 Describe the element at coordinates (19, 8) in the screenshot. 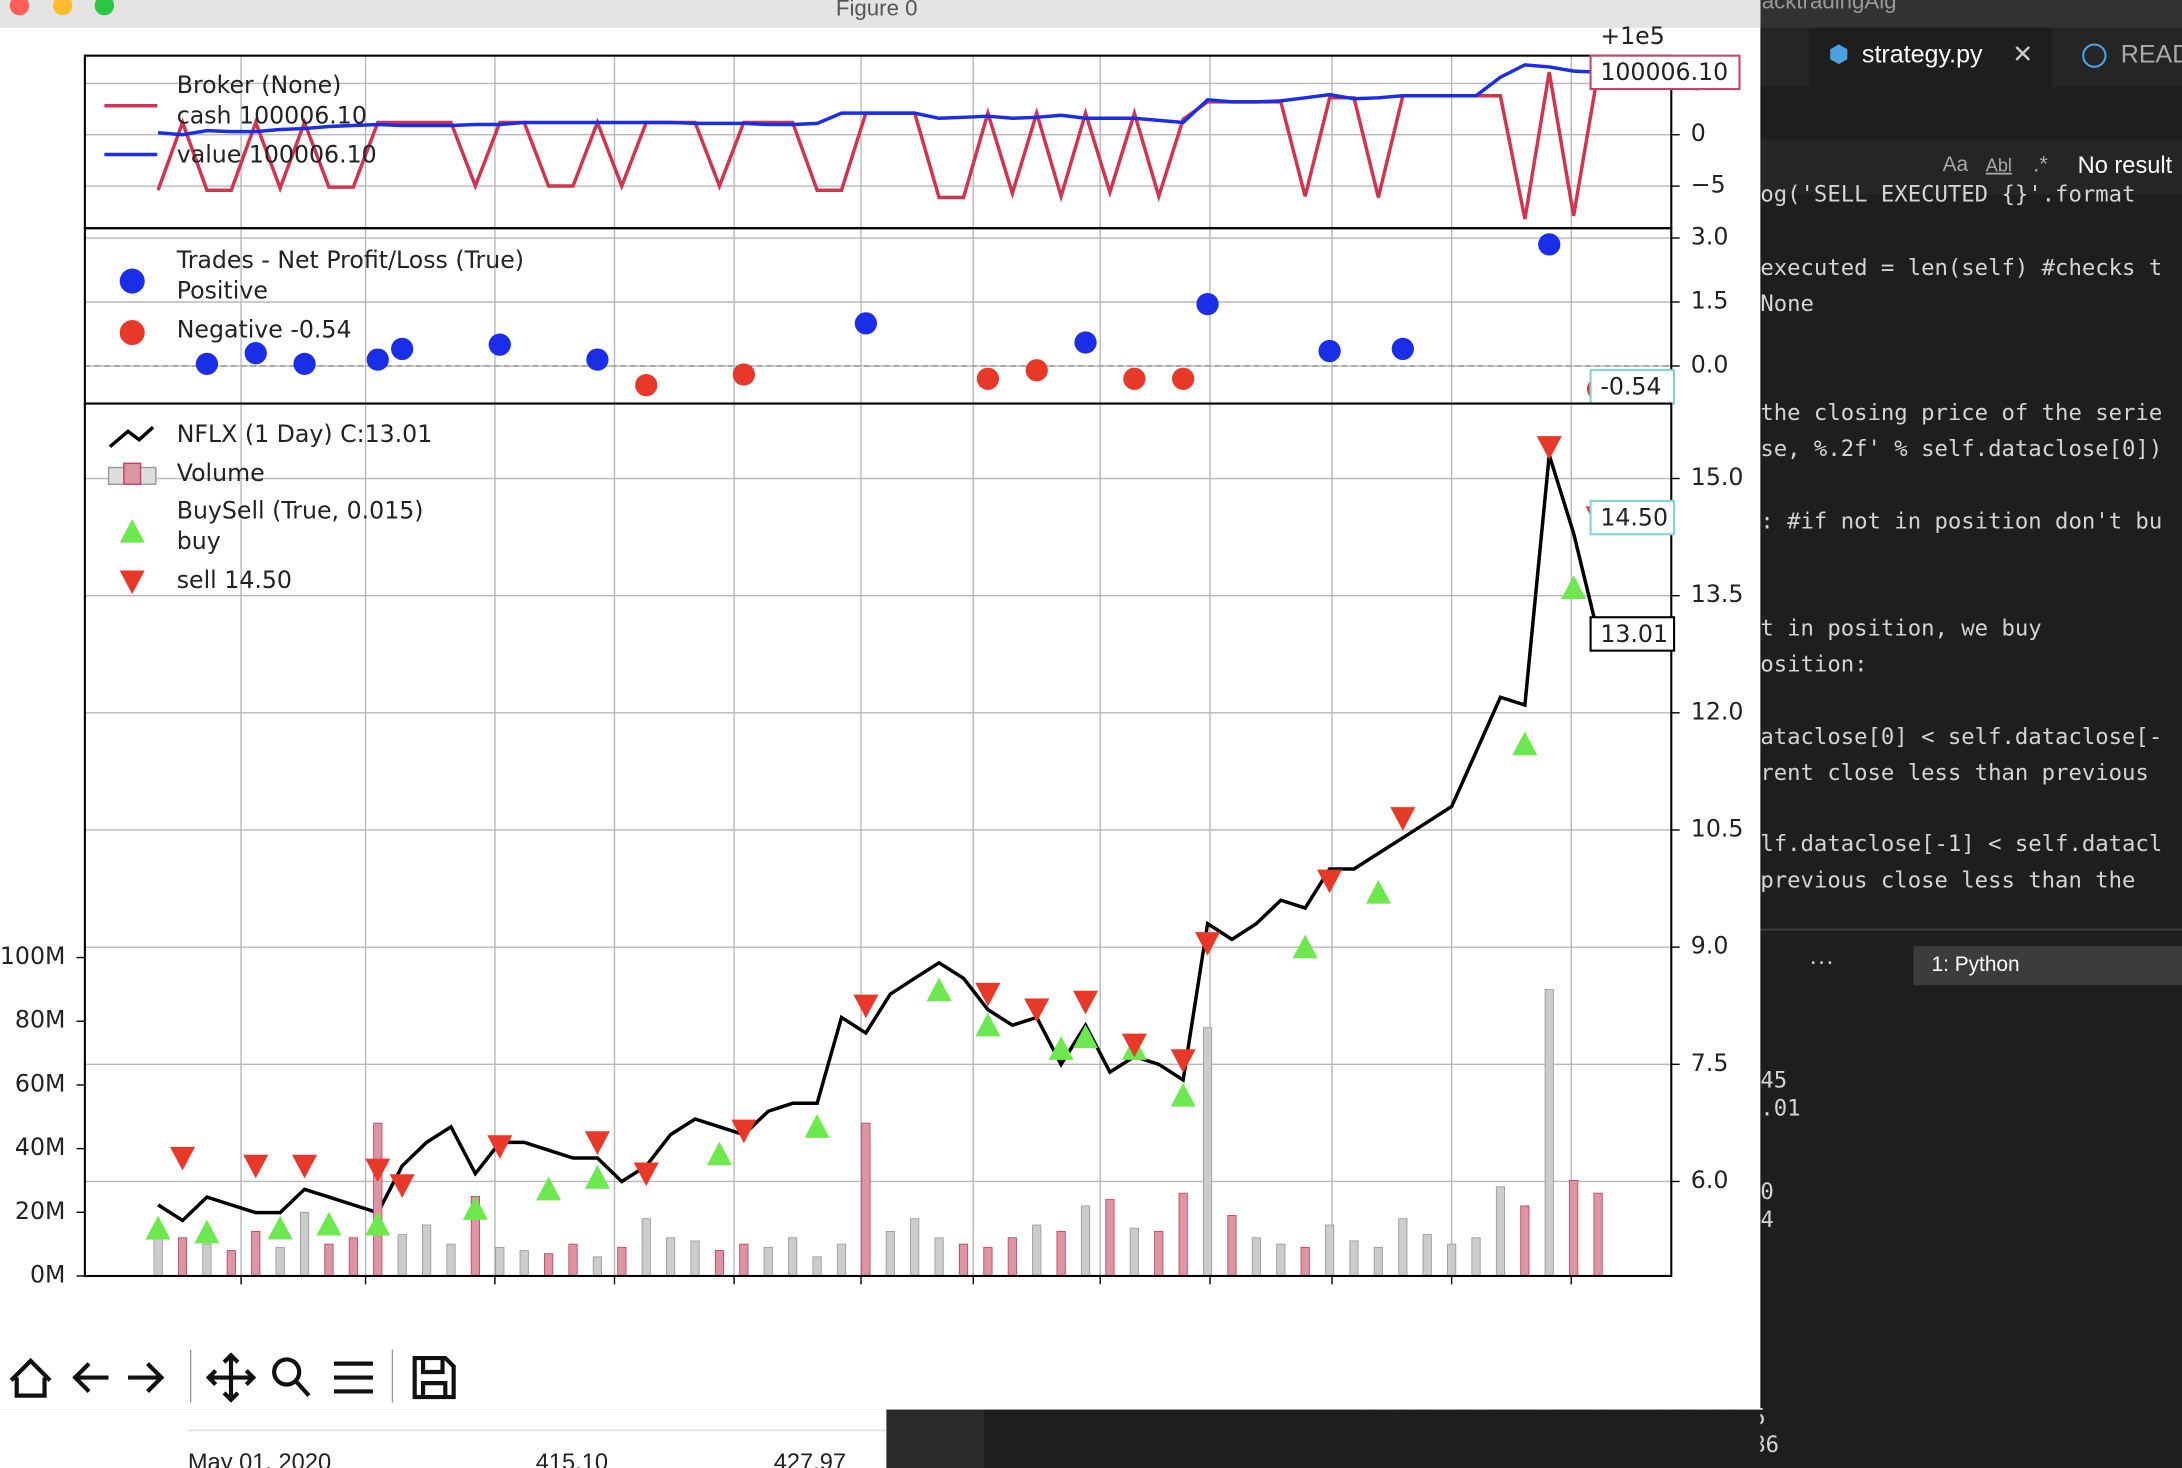

I see `close-button` at that location.